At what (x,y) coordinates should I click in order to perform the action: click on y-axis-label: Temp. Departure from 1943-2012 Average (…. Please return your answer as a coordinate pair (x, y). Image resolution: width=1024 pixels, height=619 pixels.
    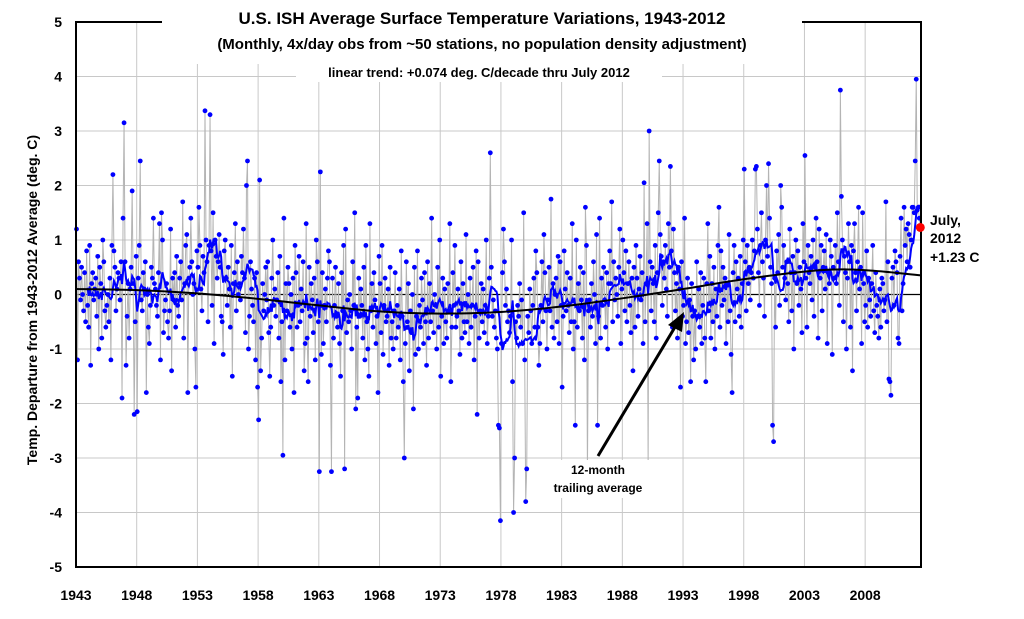
    Looking at the image, I should click on (32, 300).